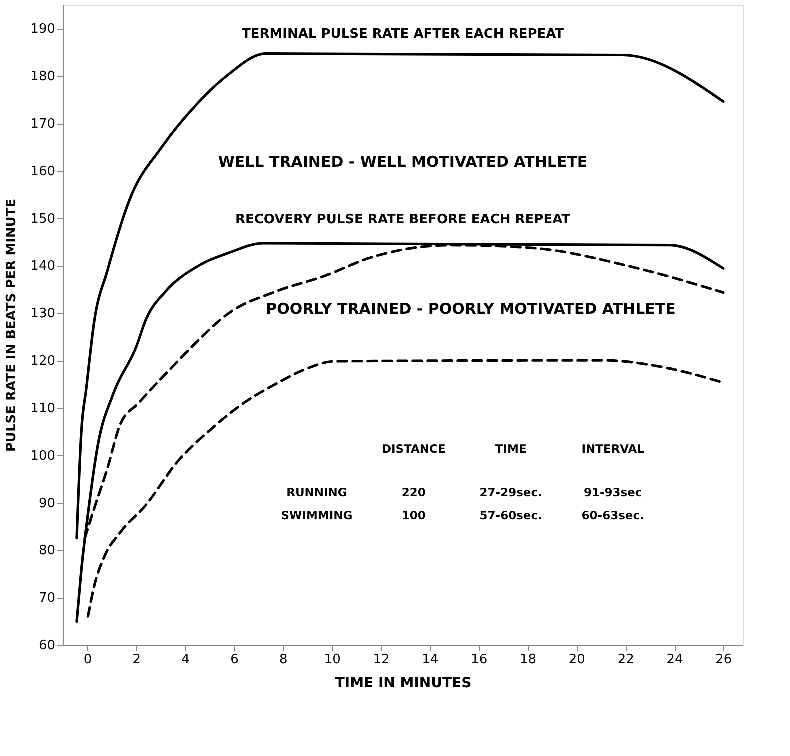  What do you see at coordinates (414, 449) in the screenshot?
I see `annotation: DISTANCE` at bounding box center [414, 449].